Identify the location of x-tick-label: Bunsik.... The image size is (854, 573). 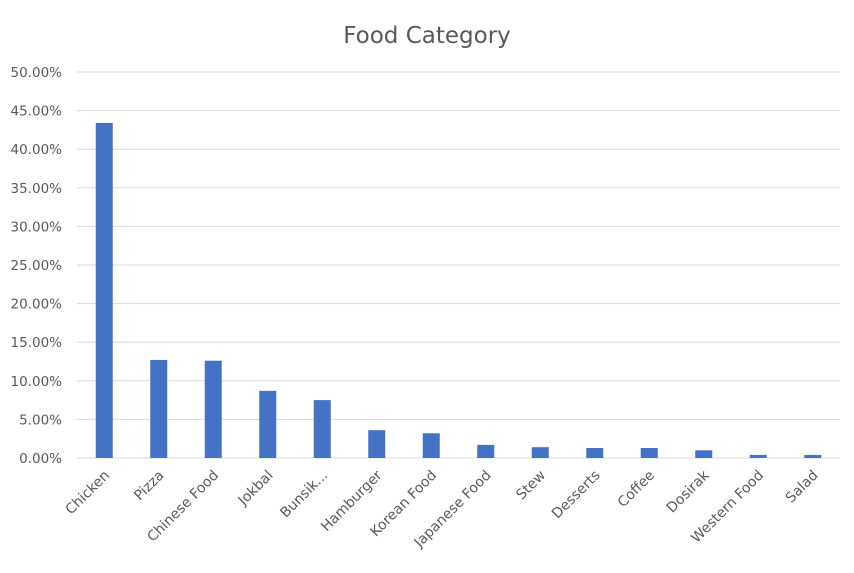
(304, 495).